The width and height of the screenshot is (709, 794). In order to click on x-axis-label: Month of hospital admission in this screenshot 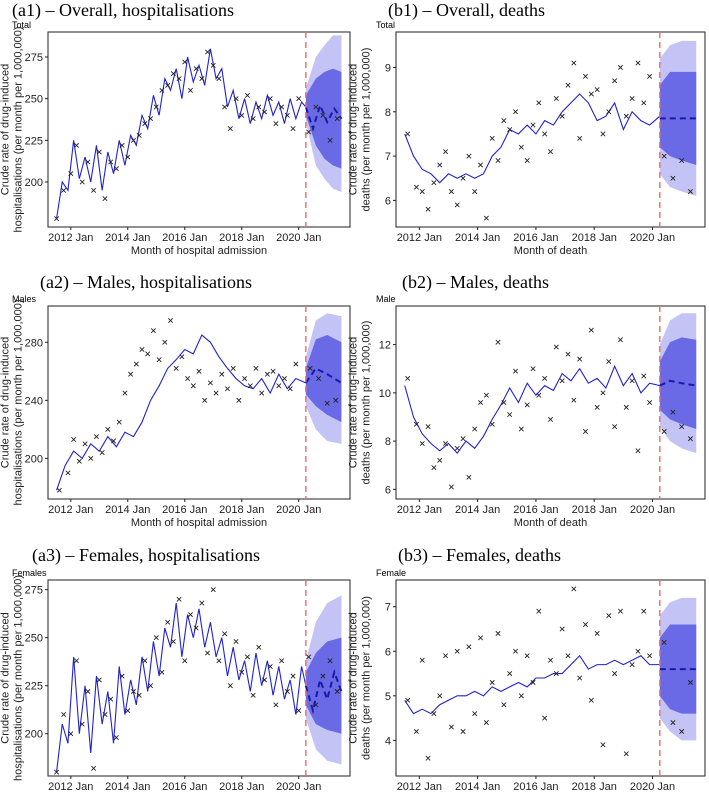, I will do `click(199, 523)`.